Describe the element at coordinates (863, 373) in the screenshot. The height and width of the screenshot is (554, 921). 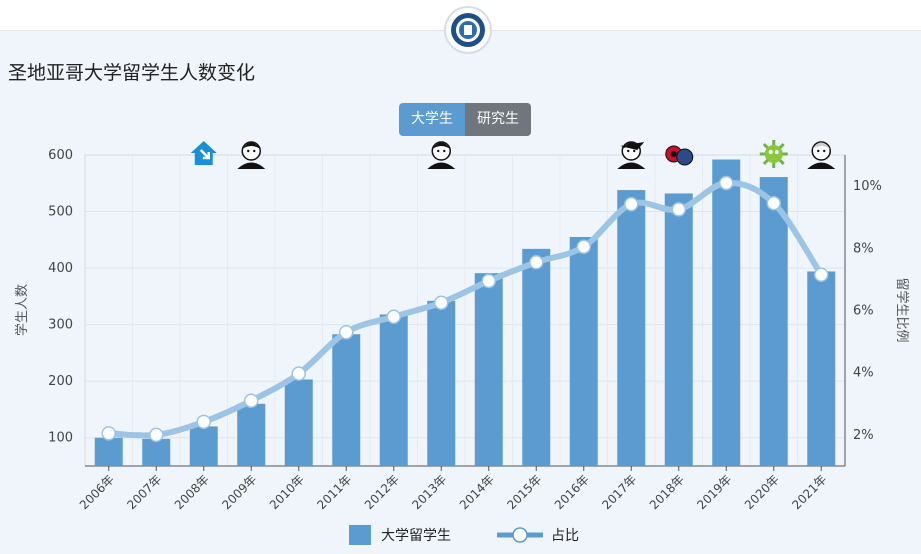
I see `y2-tick-label: 4%` at that location.